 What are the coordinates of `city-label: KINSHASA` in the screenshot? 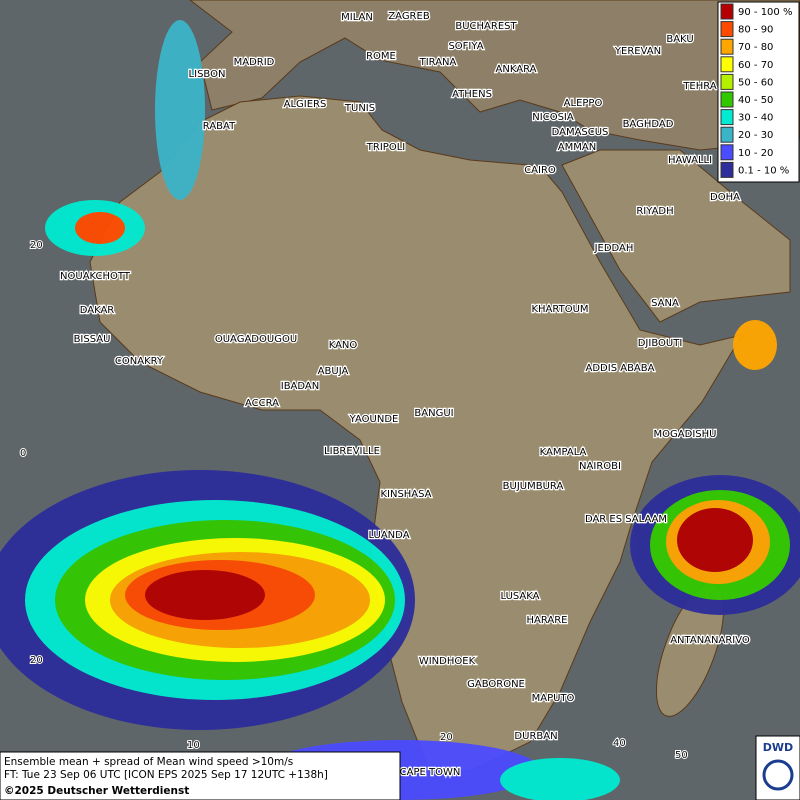 It's located at (405, 494).